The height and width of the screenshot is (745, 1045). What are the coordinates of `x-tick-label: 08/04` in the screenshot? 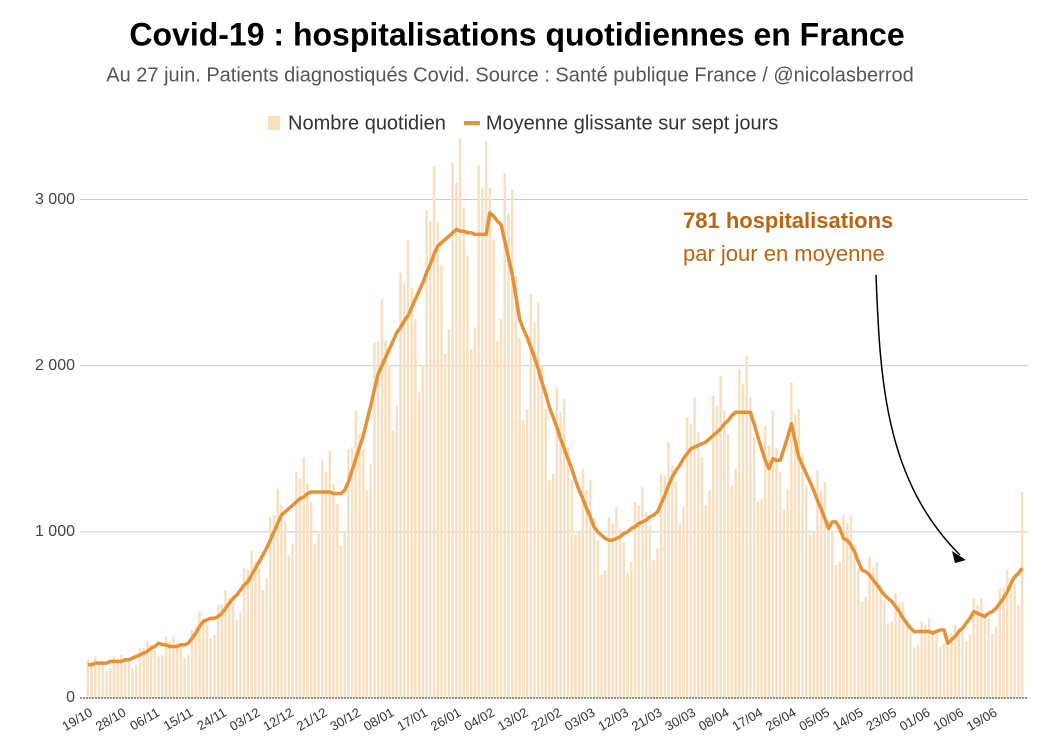 It's located at (714, 719).